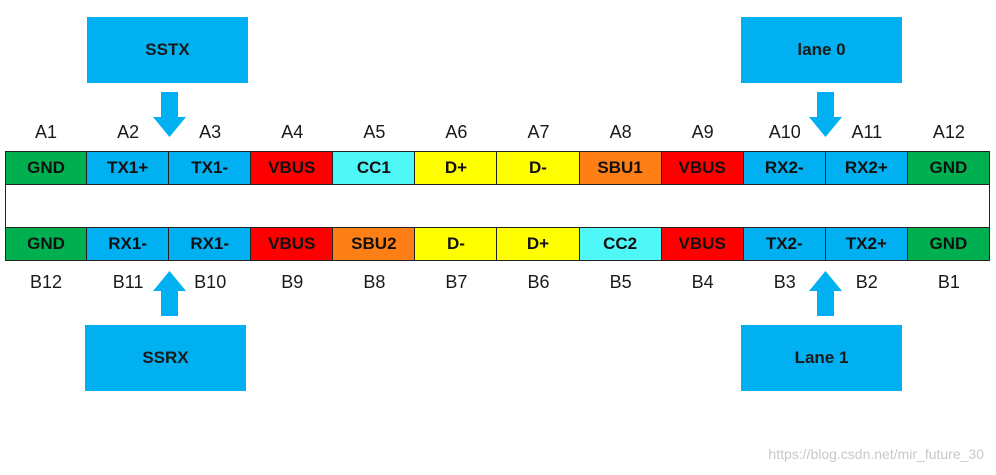  Describe the element at coordinates (702, 282) in the screenshot. I see `pin-number-label: B4` at that location.